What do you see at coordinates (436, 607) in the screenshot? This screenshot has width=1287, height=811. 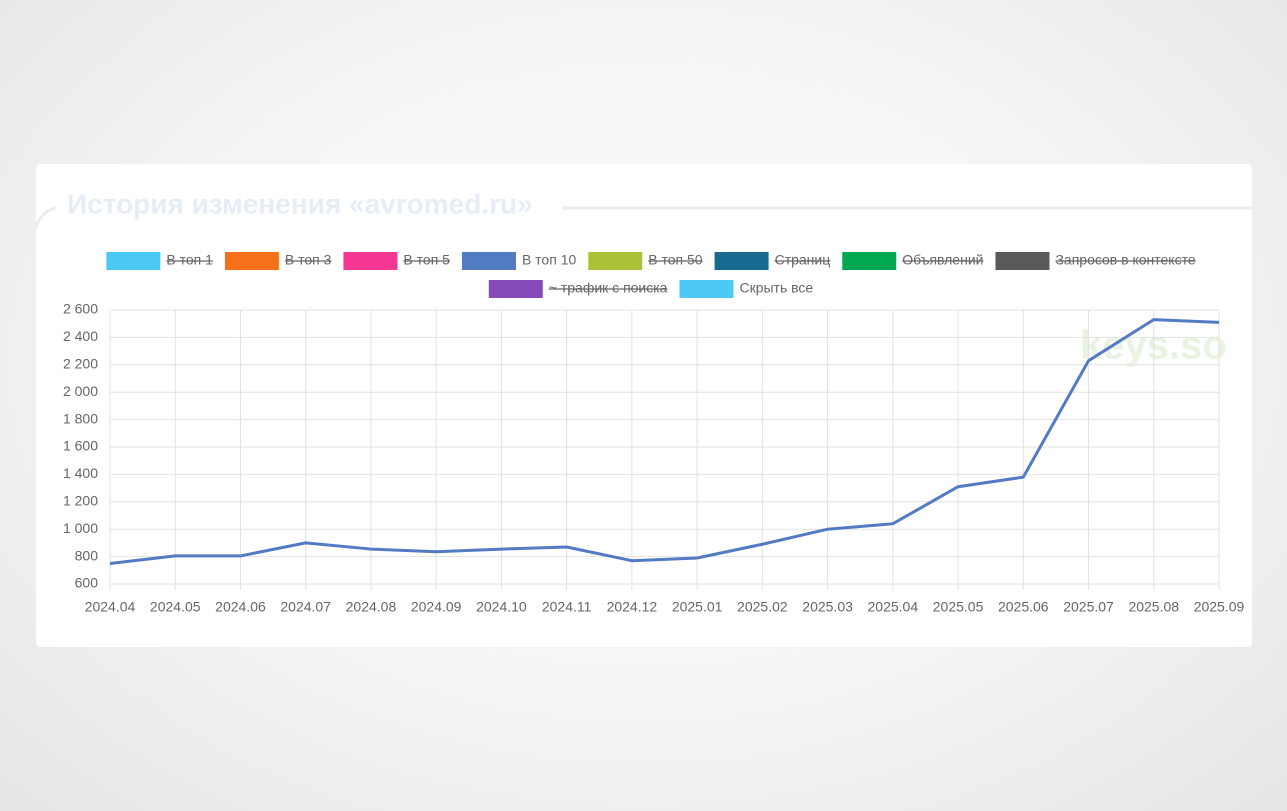 I see `x-tick-label: 2024.09` at bounding box center [436, 607].